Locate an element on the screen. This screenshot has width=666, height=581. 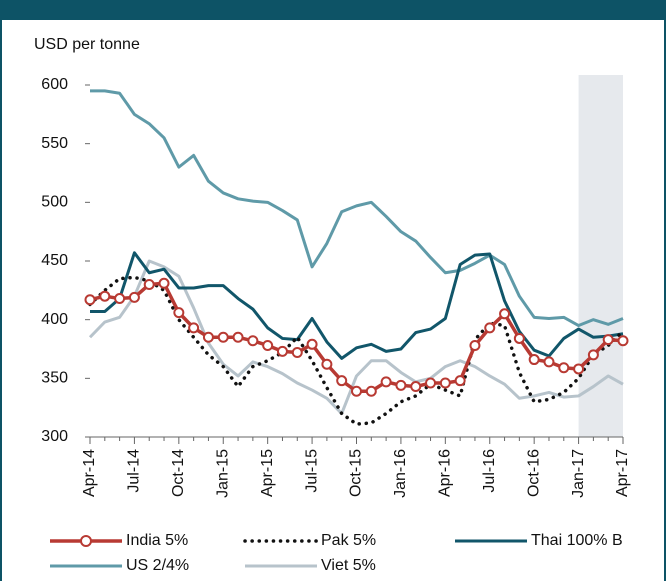
y-axis-label: USD per tonne is located at coordinates (87, 44).